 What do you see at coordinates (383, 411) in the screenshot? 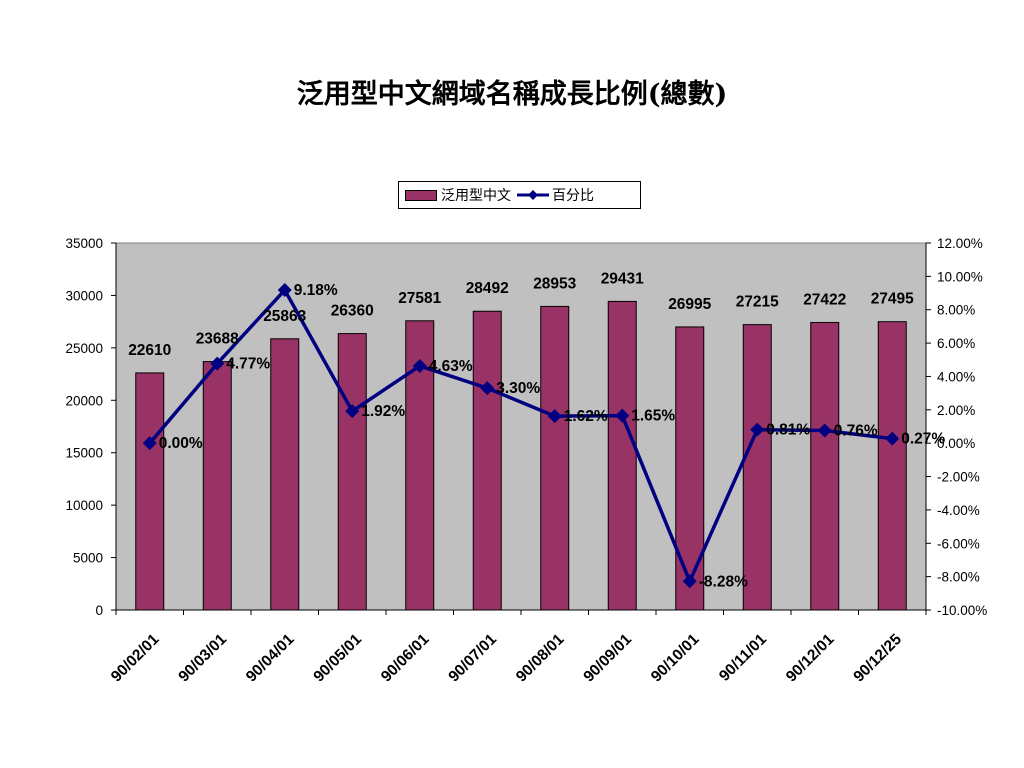
I see `percent-value-label: 1.92%` at bounding box center [383, 411].